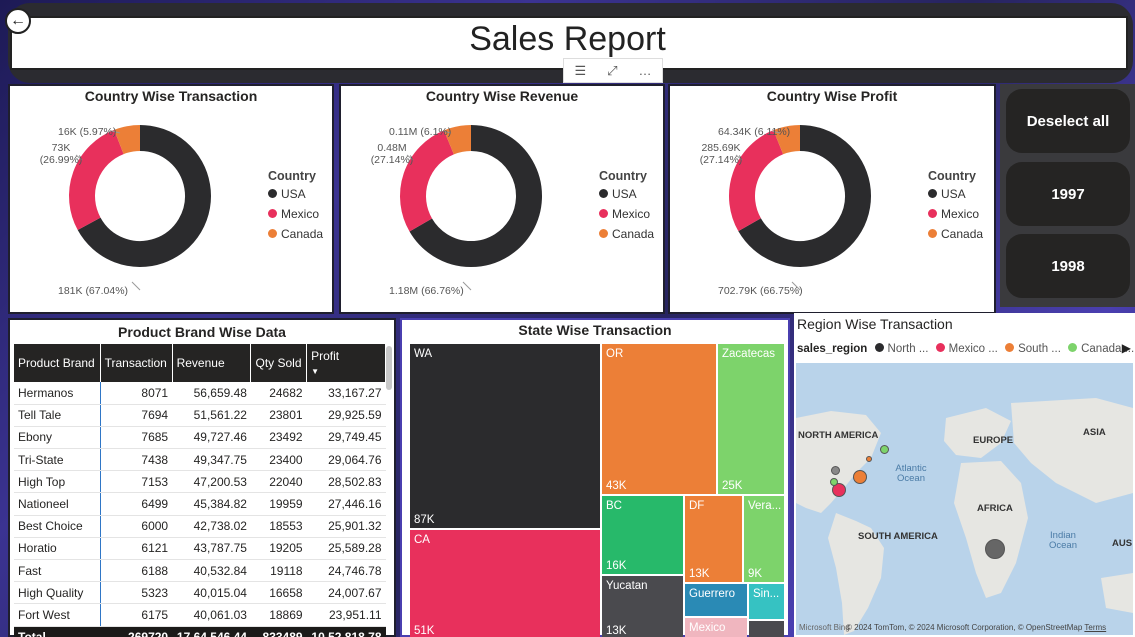 This screenshot has height=637, width=1135. What do you see at coordinates (200, 526) in the screenshot?
I see `table-row: Best Choice 6000 42,738.02 18553 25,901.32` at bounding box center [200, 526].